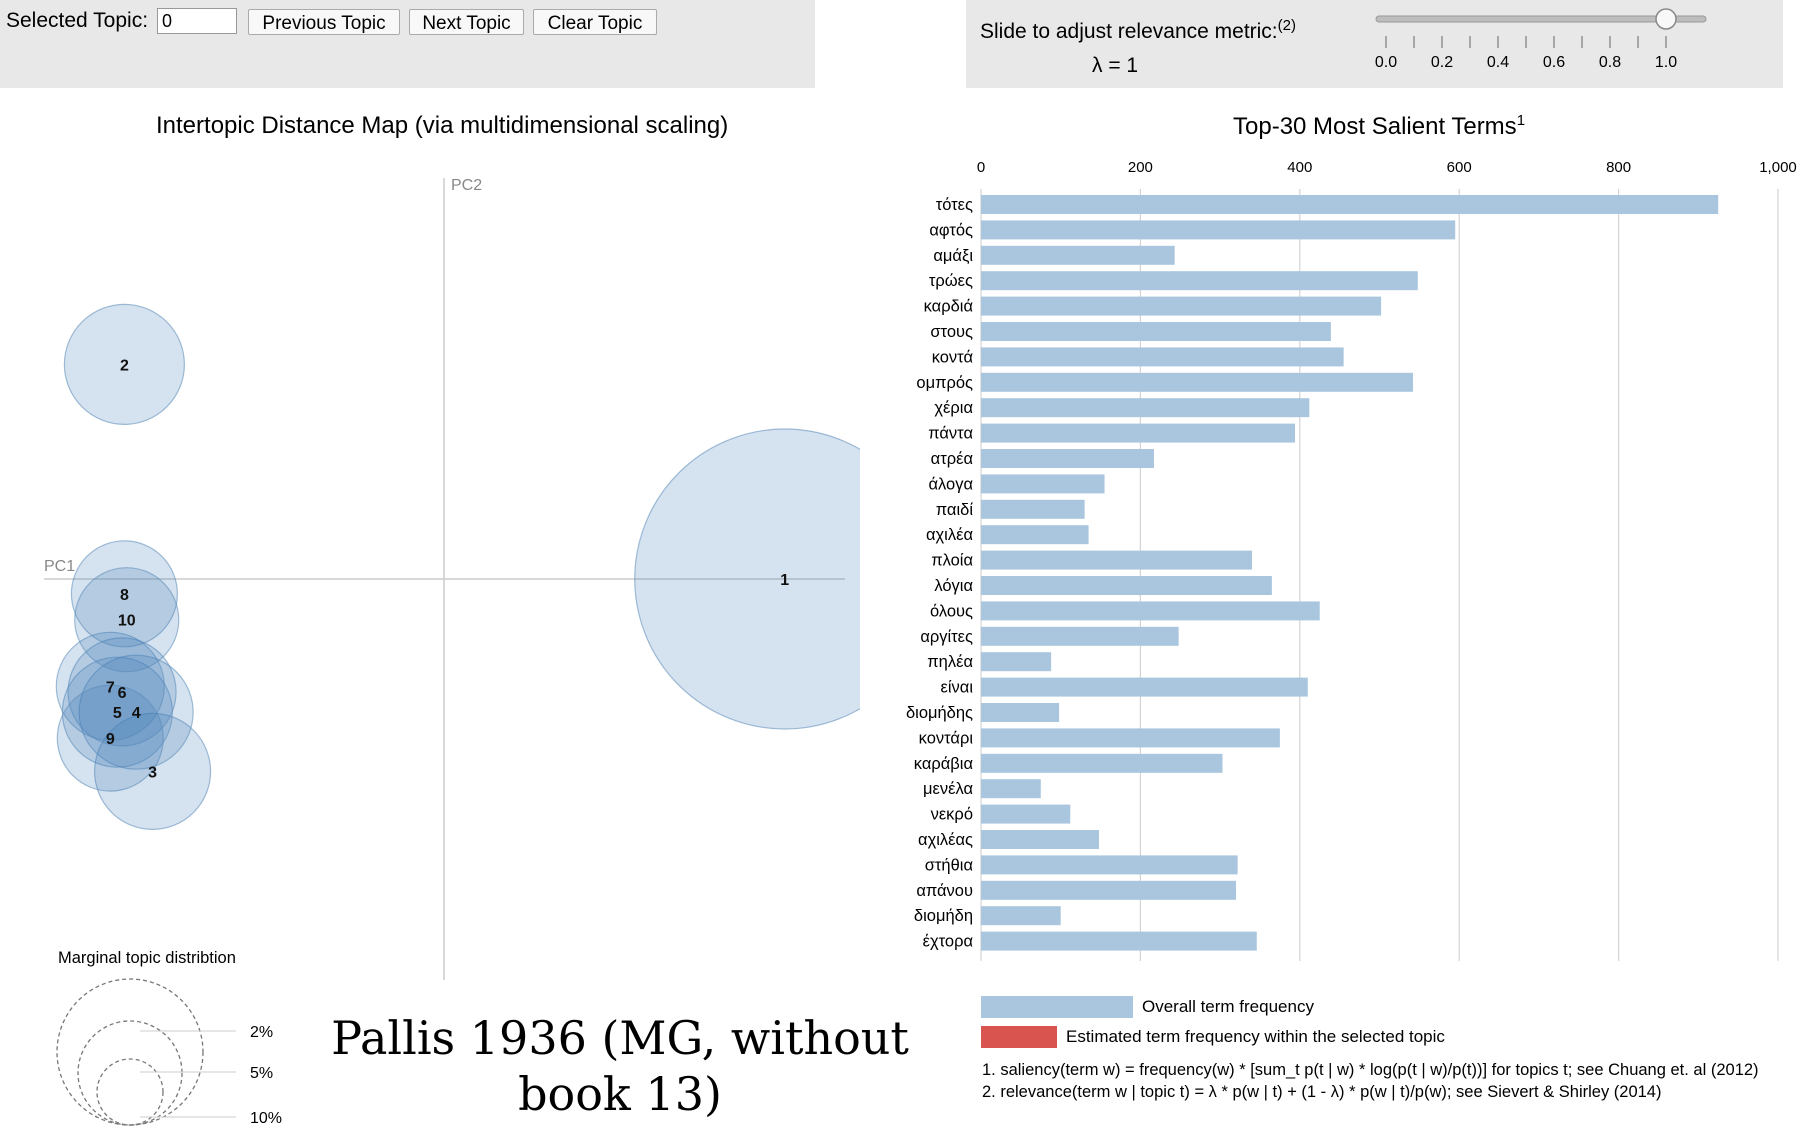  Describe the element at coordinates (1078, 255) in the screenshot. I see `bar-αμάξι` at that location.